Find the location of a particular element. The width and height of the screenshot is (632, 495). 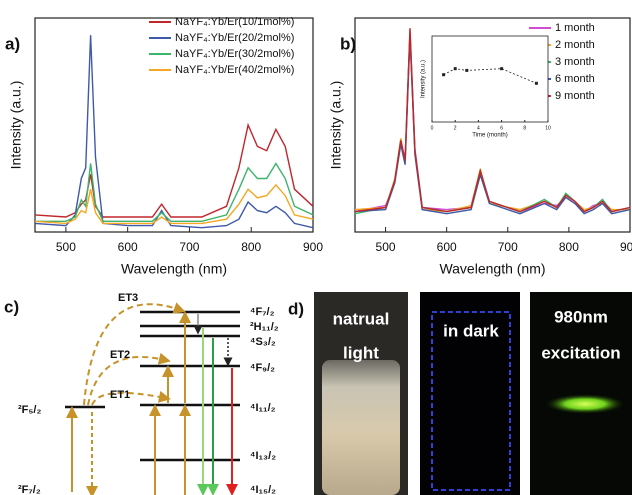

level-label: ⁴S₃/₂ is located at coordinates (263, 342).